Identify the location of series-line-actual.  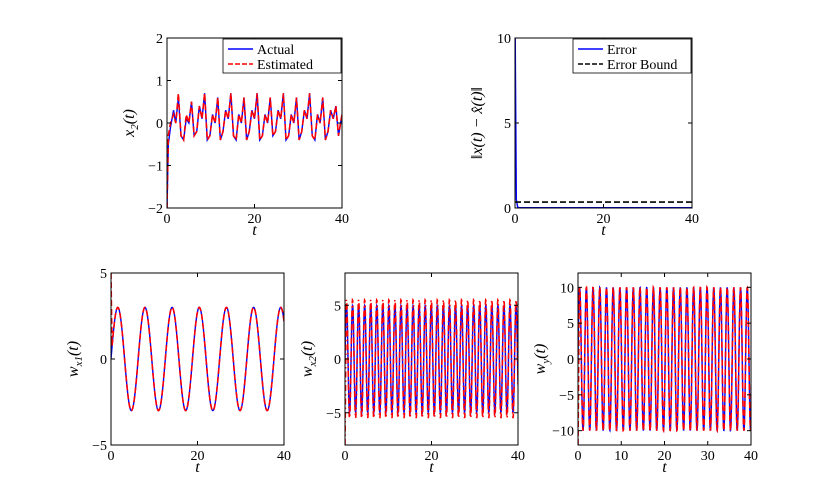
(254, 150).